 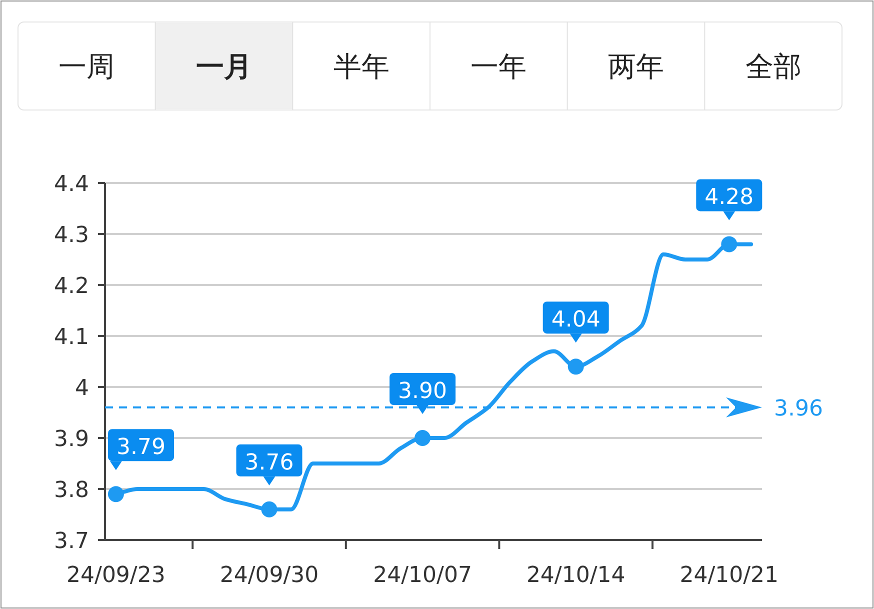 I want to click on y-tick-label: 4, so click(x=82, y=388).